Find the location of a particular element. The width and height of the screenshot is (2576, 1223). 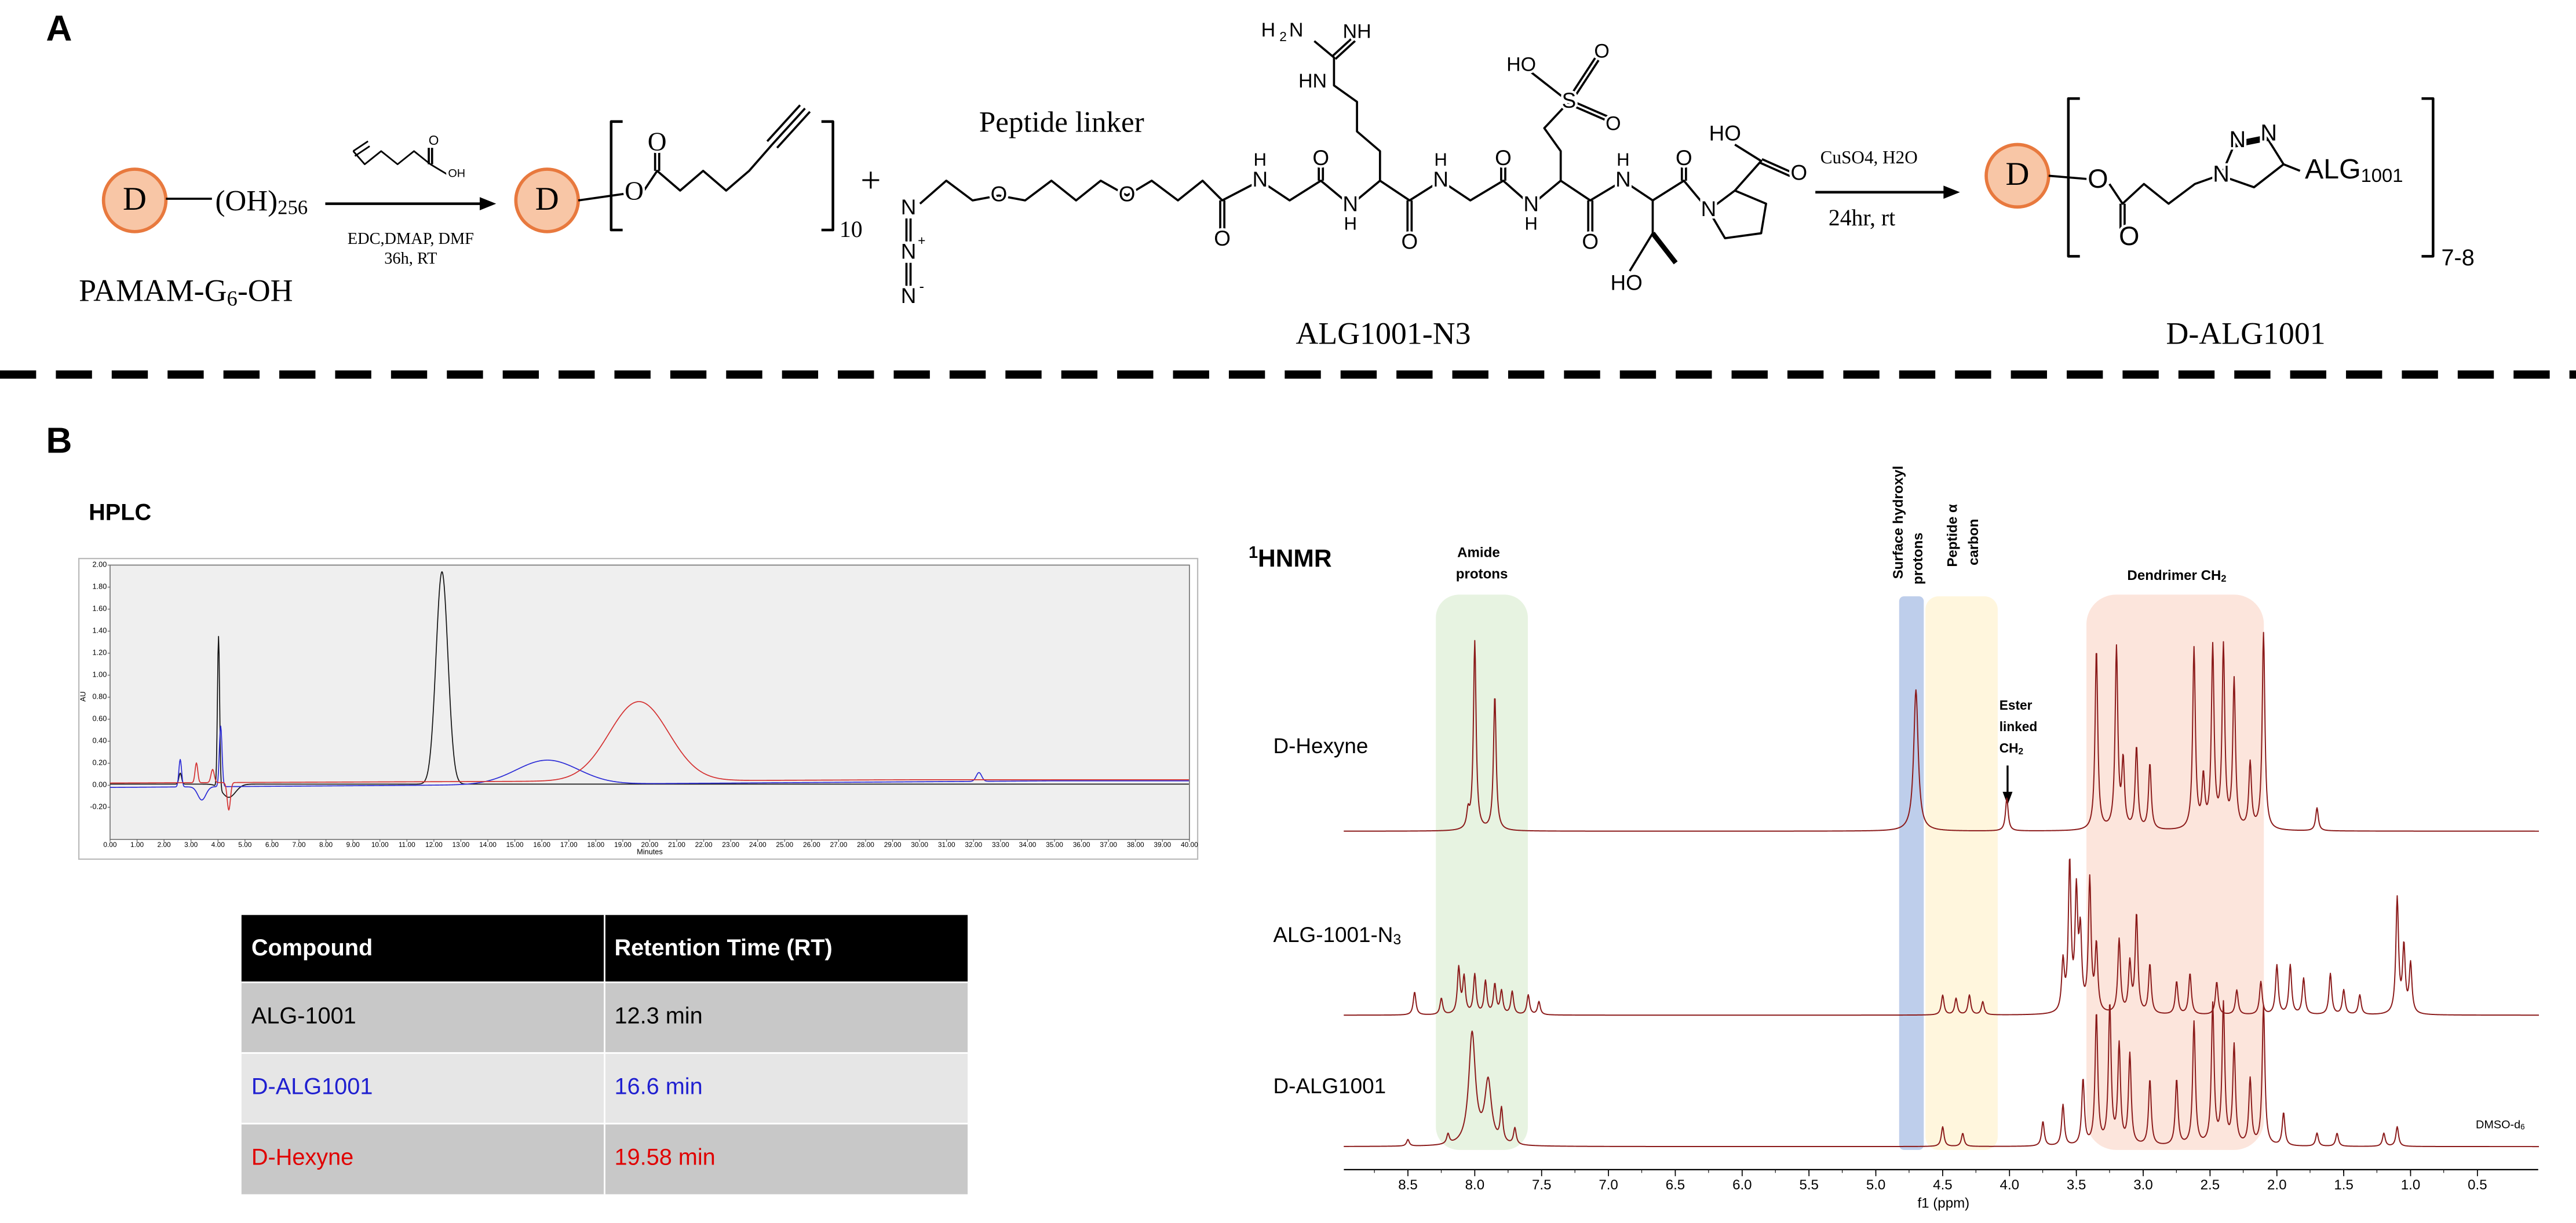

repeat: 10 is located at coordinates (851, 229).